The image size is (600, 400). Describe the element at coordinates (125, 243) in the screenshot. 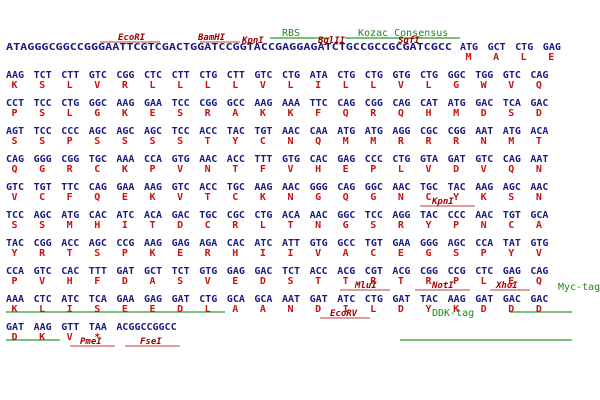

I see `codon: CCG` at that location.